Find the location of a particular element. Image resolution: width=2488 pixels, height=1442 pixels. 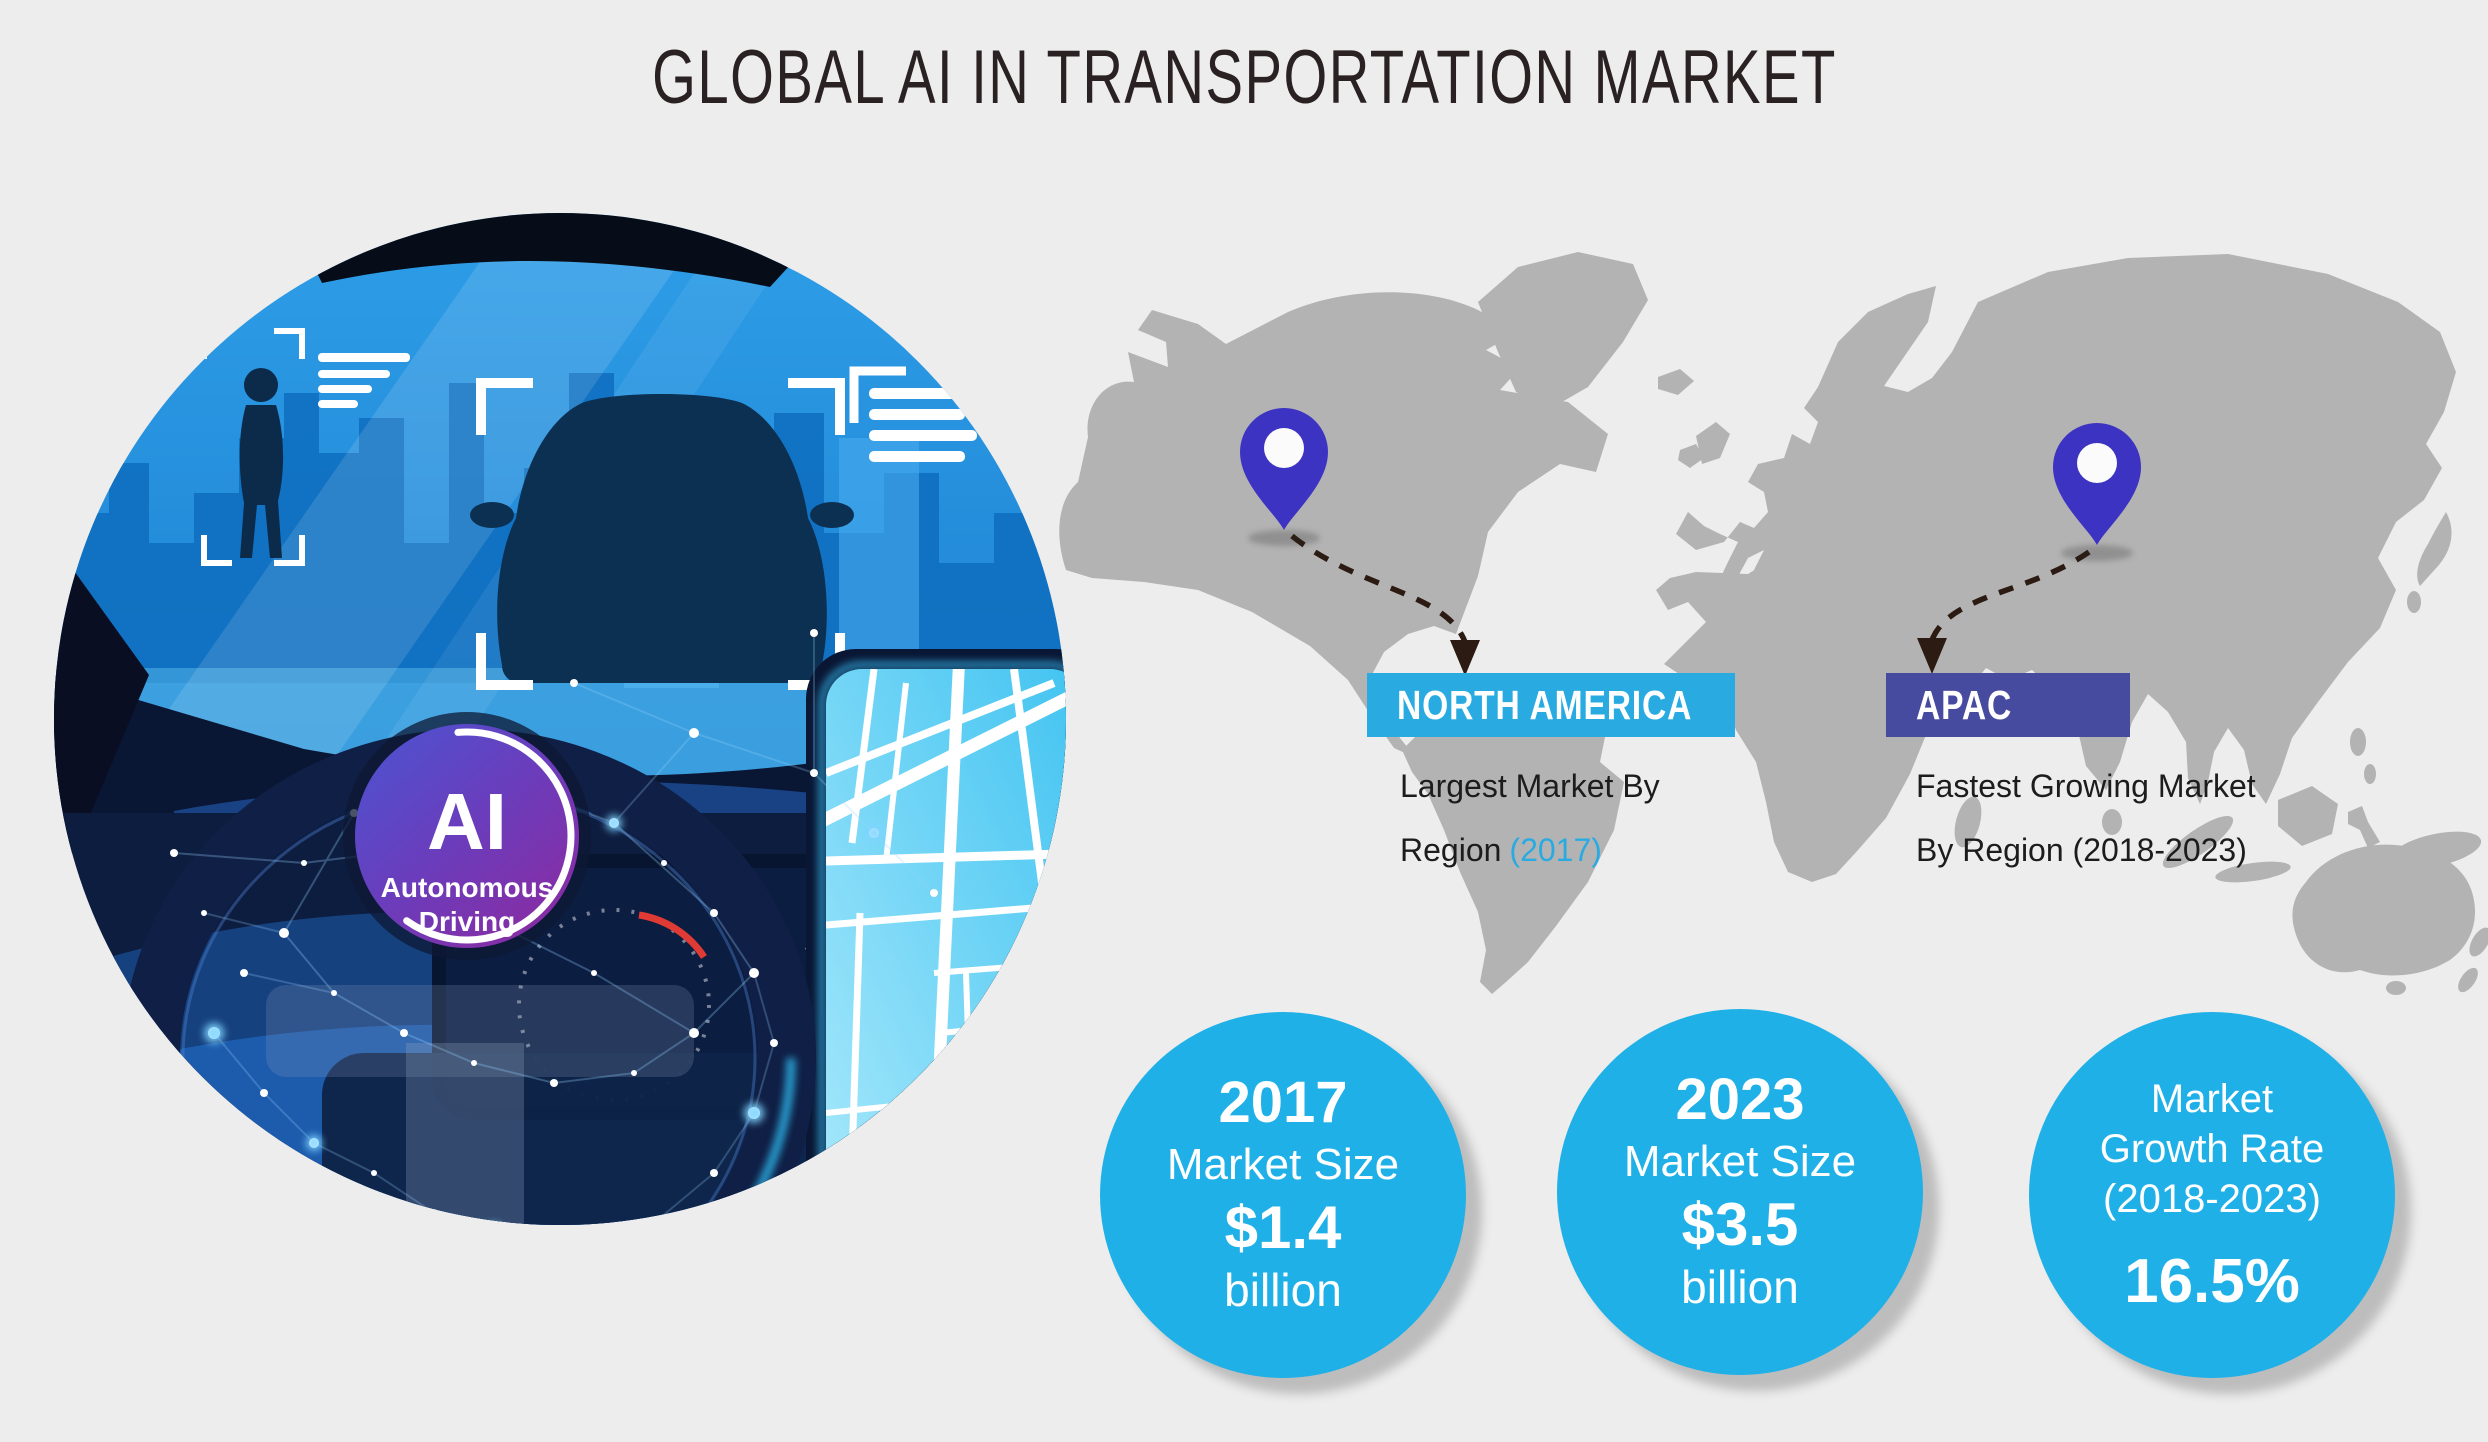

north-america-desc-line2: Region (2017) is located at coordinates (1530, 850).